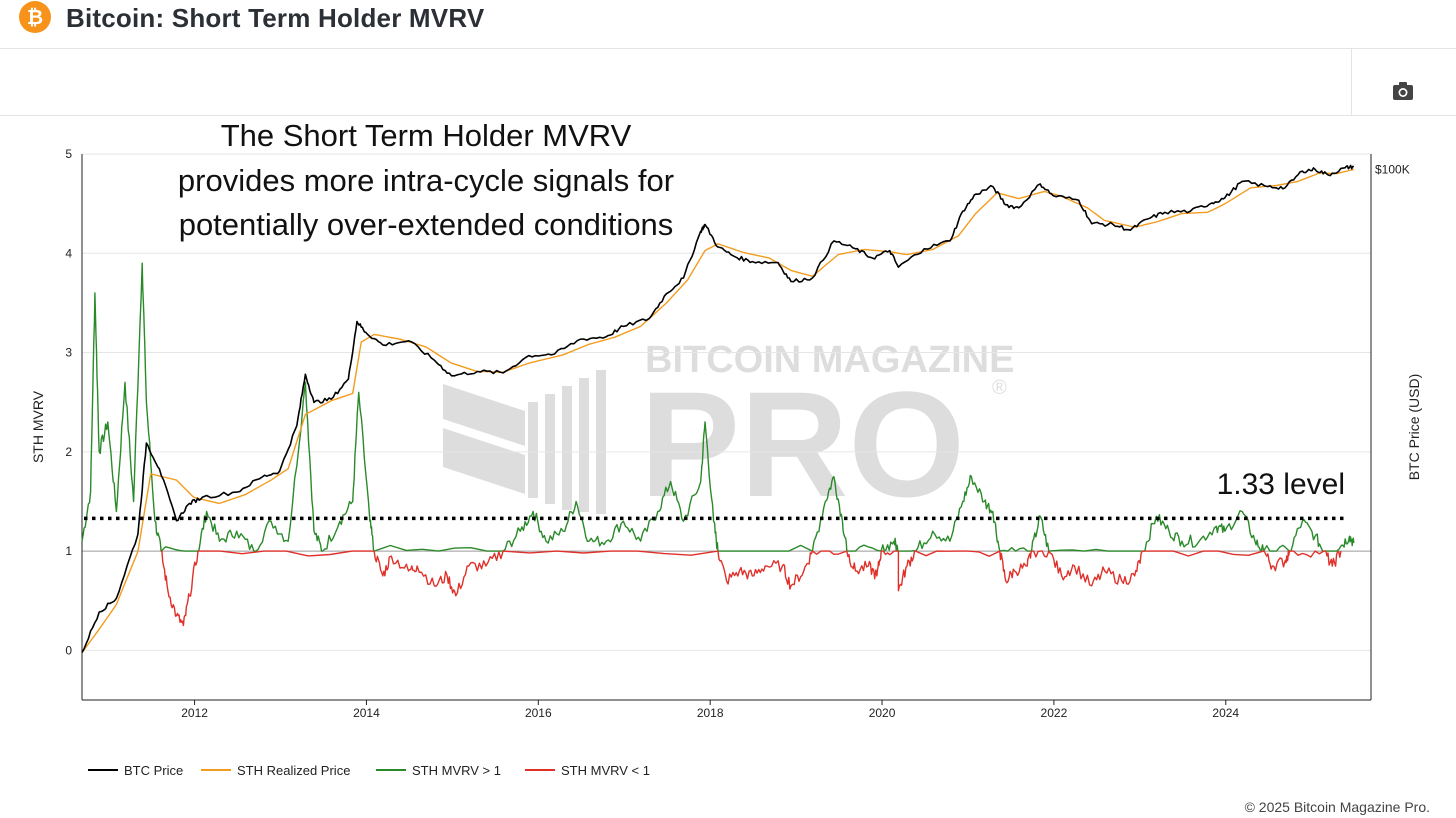 This screenshot has height=818, width=1456. What do you see at coordinates (68, 253) in the screenshot?
I see `y-tick-4: 4` at bounding box center [68, 253].